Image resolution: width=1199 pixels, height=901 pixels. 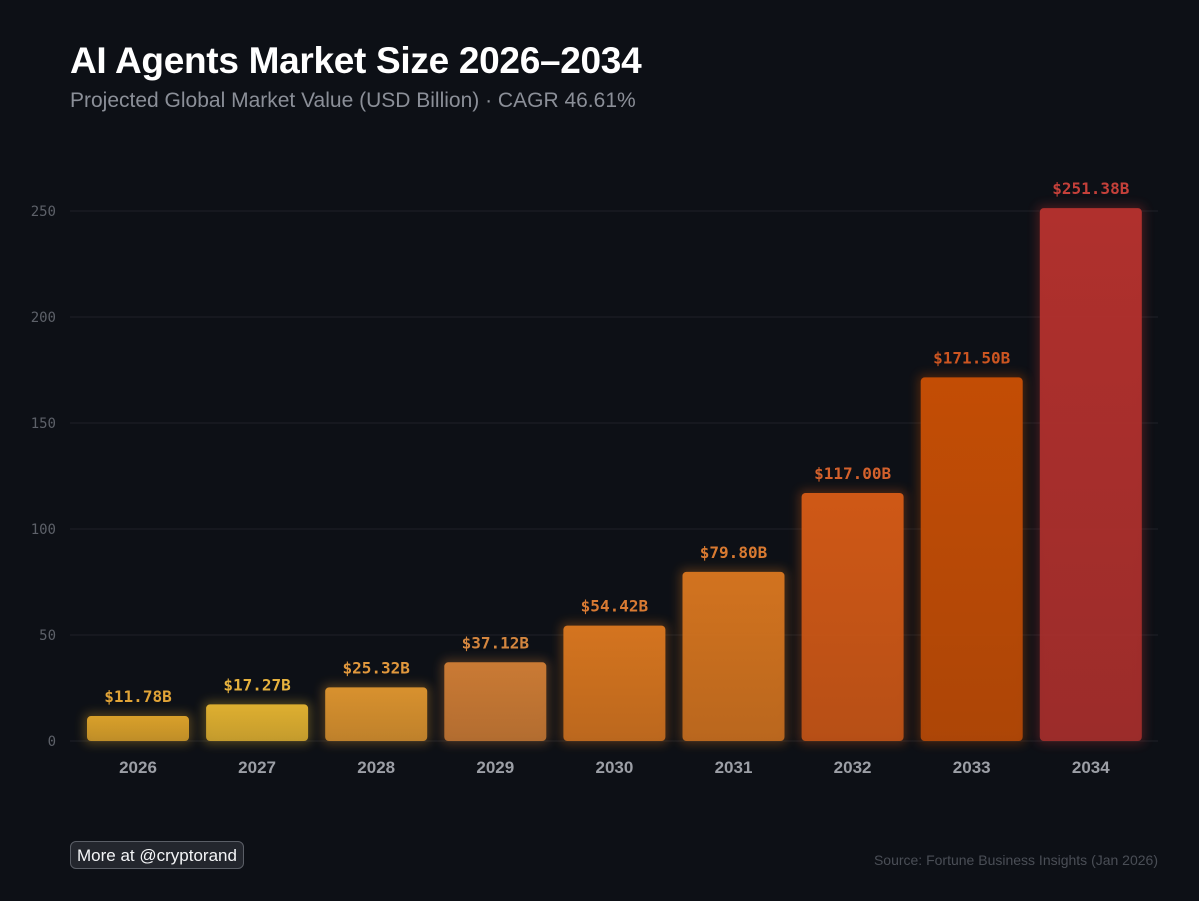 I want to click on x-tick-label-2029: 2029, so click(x=495, y=767).